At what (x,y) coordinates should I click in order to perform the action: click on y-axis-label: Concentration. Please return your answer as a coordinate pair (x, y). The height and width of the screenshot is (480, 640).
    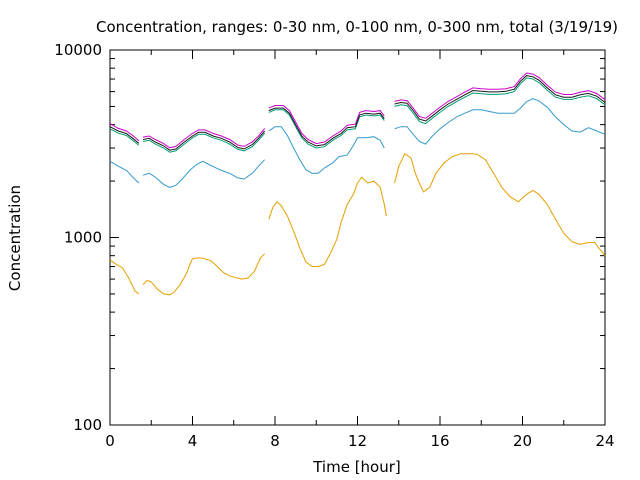
    Looking at the image, I should click on (15, 238).